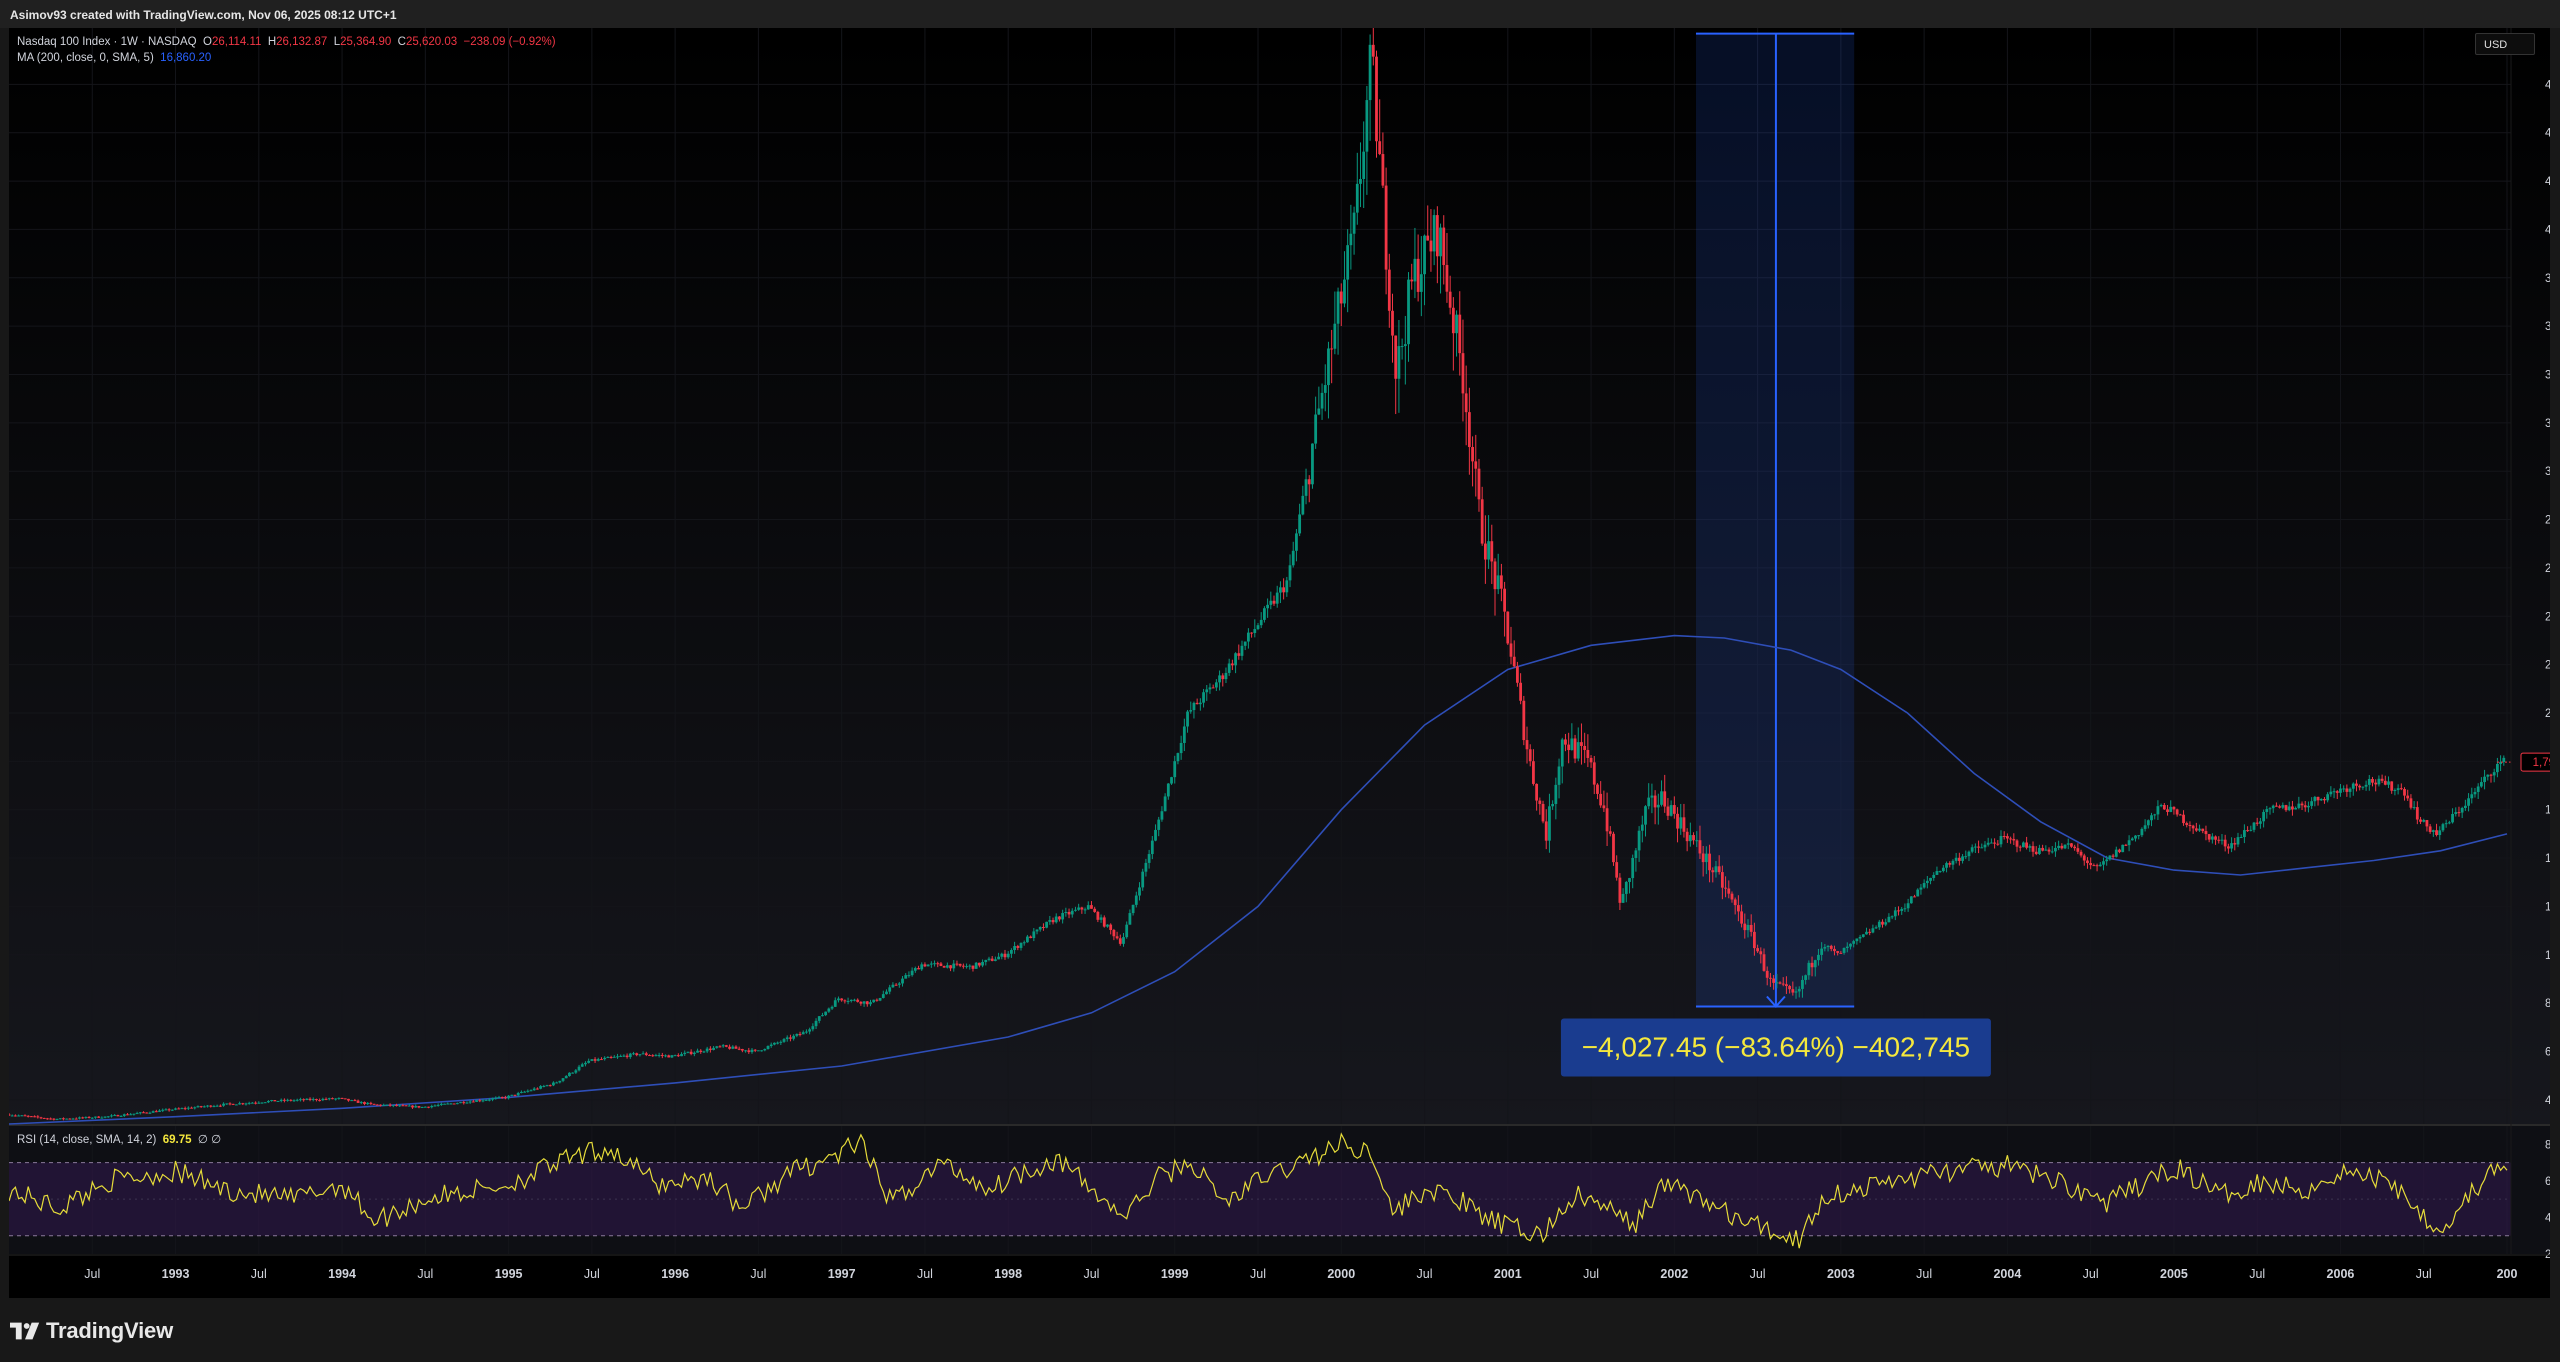 This screenshot has width=2560, height=1362. What do you see at coordinates (91, 1331) in the screenshot?
I see `tradingview-logo: TradingView` at bounding box center [91, 1331].